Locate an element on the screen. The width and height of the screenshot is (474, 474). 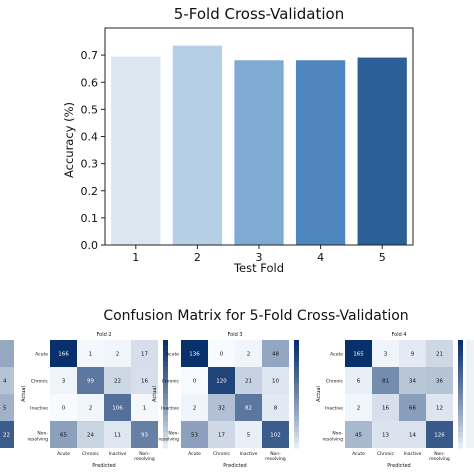
cm-panel-partial-left: 4 5 22 is located at coordinates (7, 394).